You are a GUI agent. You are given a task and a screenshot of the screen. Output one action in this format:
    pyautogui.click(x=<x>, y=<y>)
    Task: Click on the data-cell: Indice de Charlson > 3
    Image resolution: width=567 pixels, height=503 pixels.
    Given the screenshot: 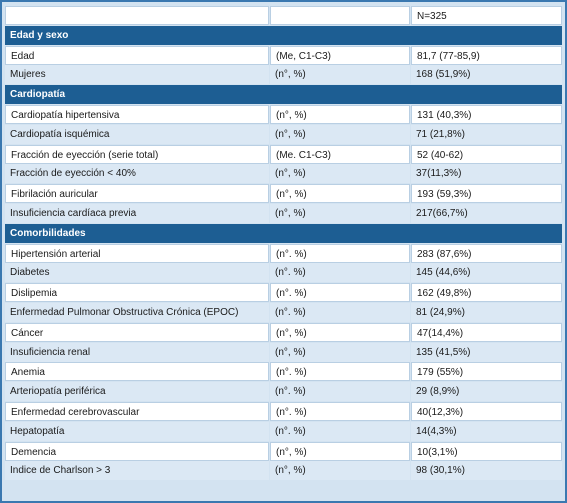 What is the action you would take?
    pyautogui.click(x=137, y=471)
    